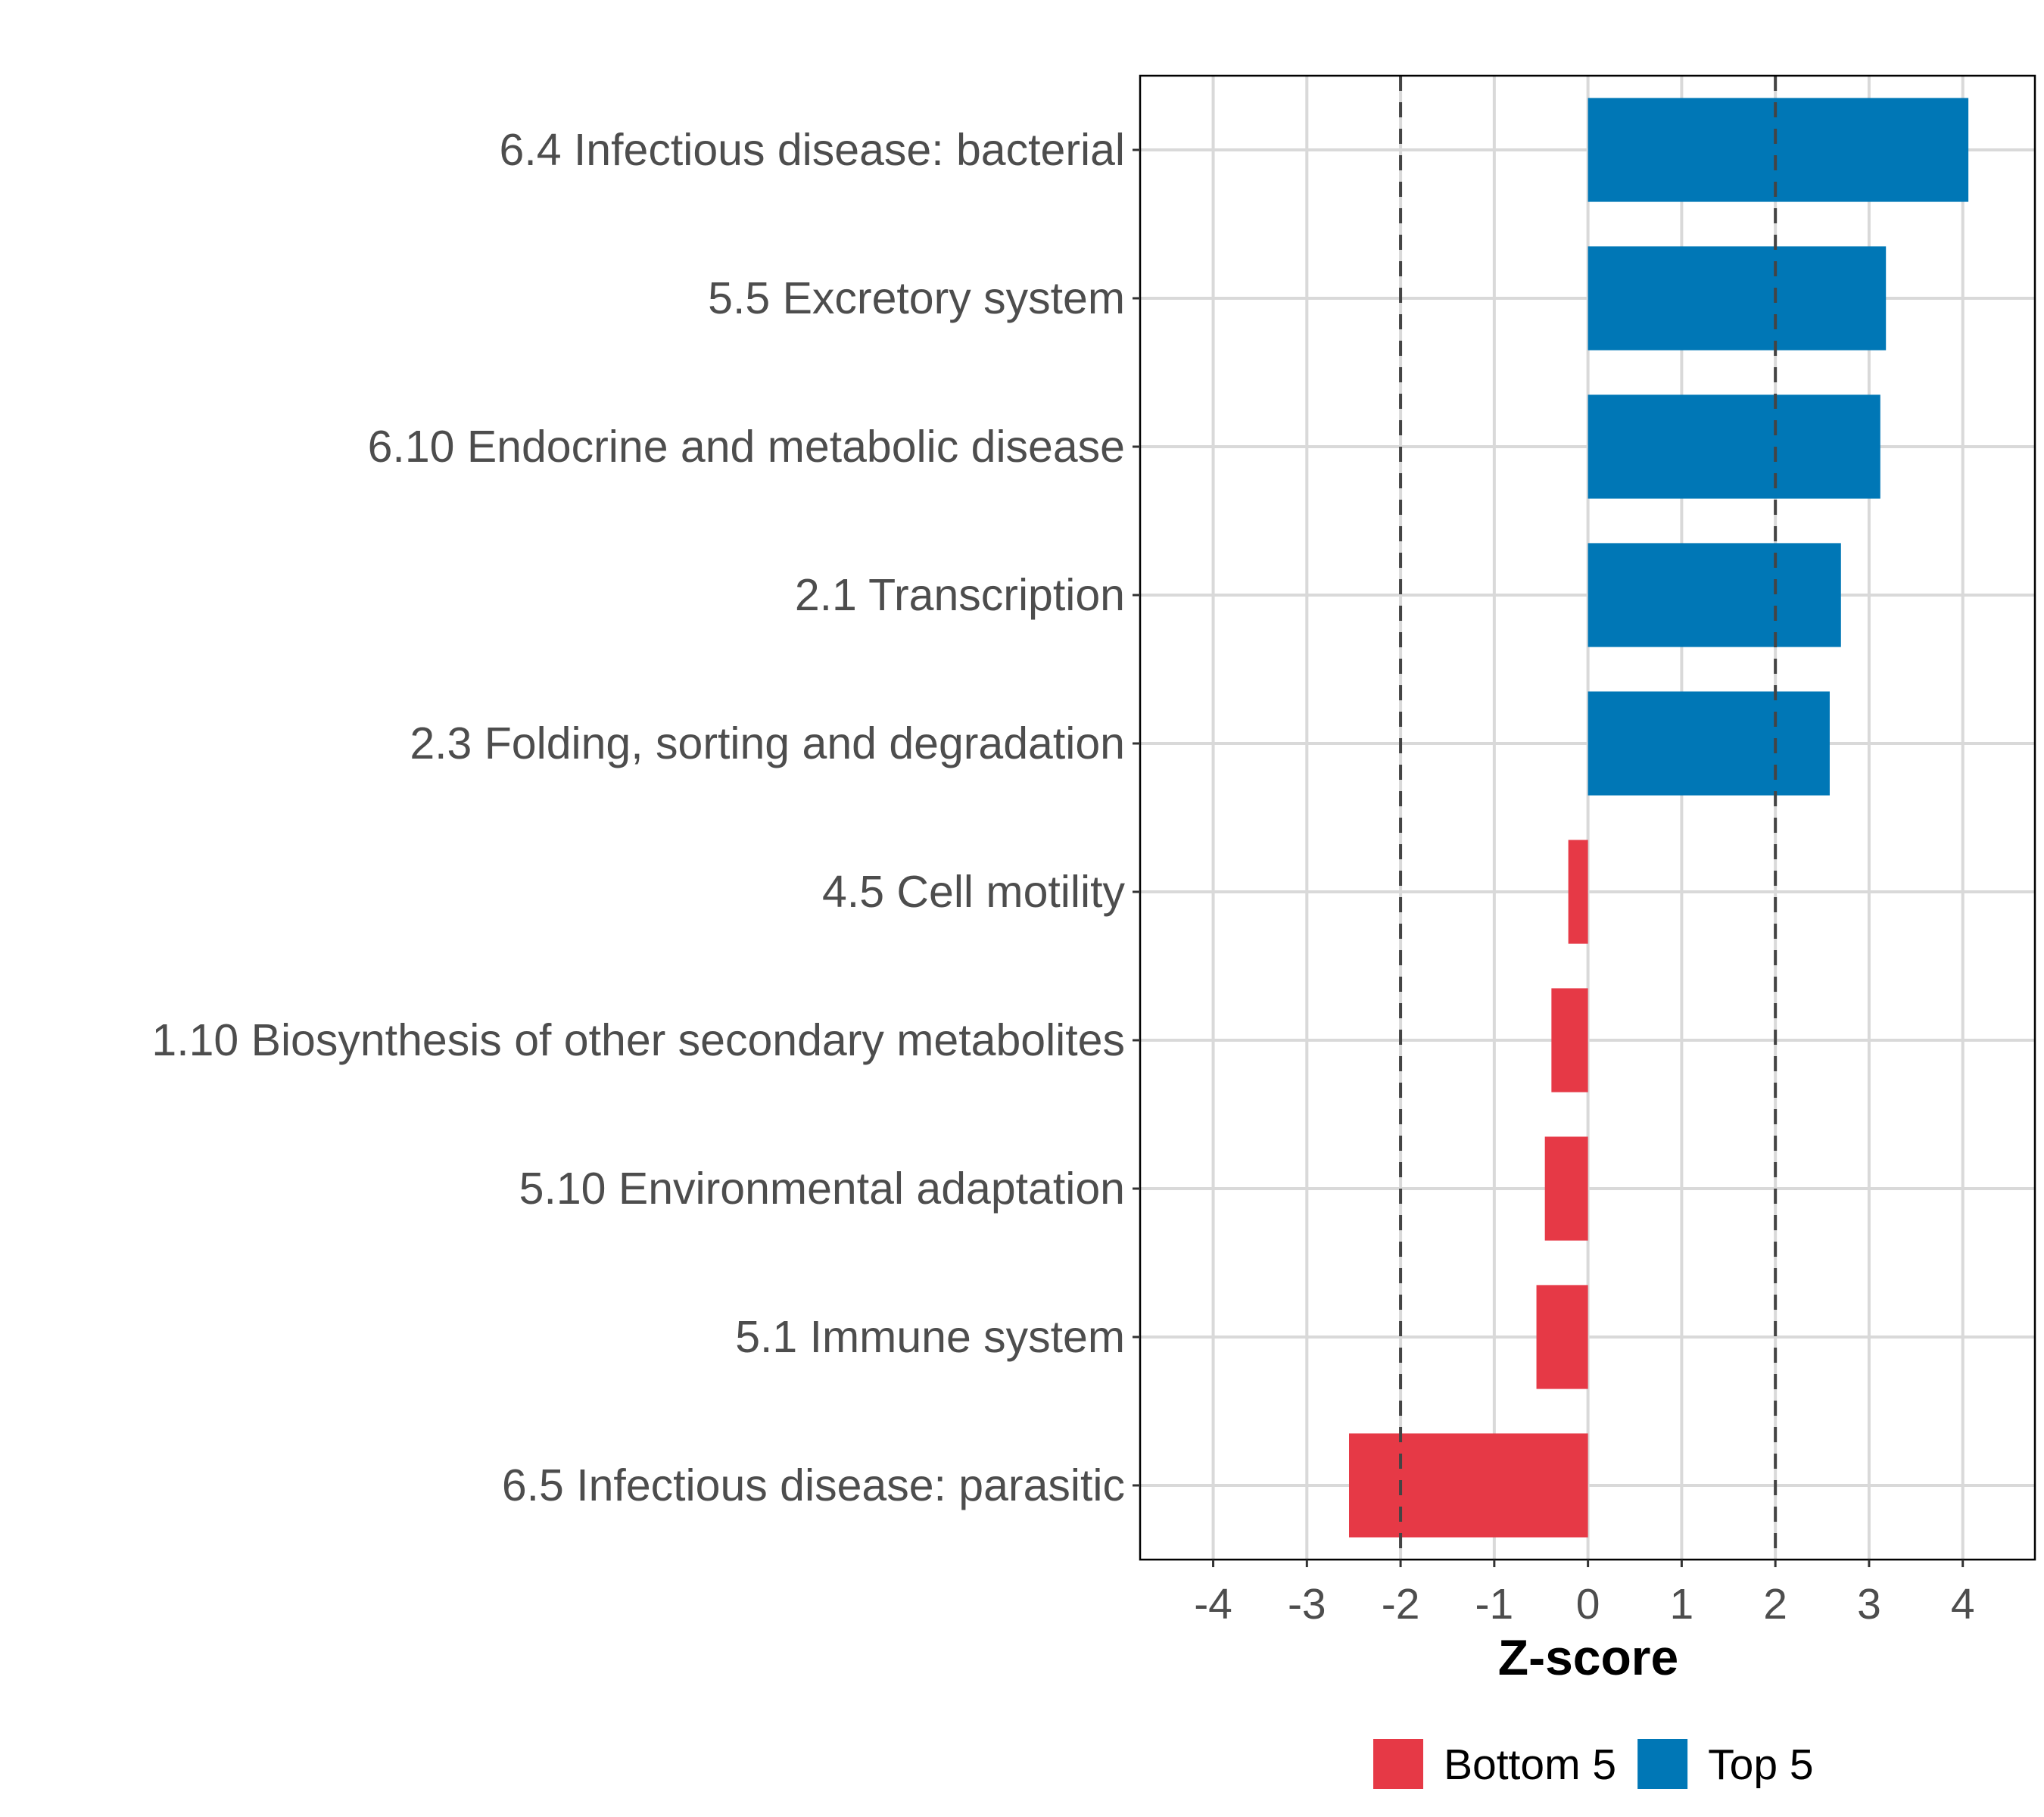  What do you see at coordinates (813, 150) in the screenshot?
I see `y-tick-label: 6.4 Infectious disease: bacterial` at bounding box center [813, 150].